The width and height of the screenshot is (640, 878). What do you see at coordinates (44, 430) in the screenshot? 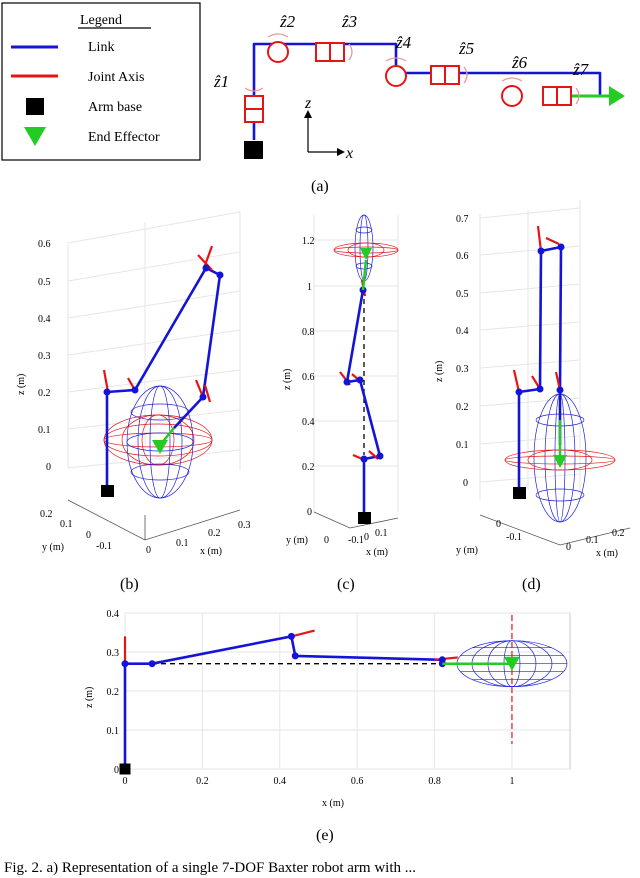
I see `plot-b-z-tick: 0.1` at bounding box center [44, 430].